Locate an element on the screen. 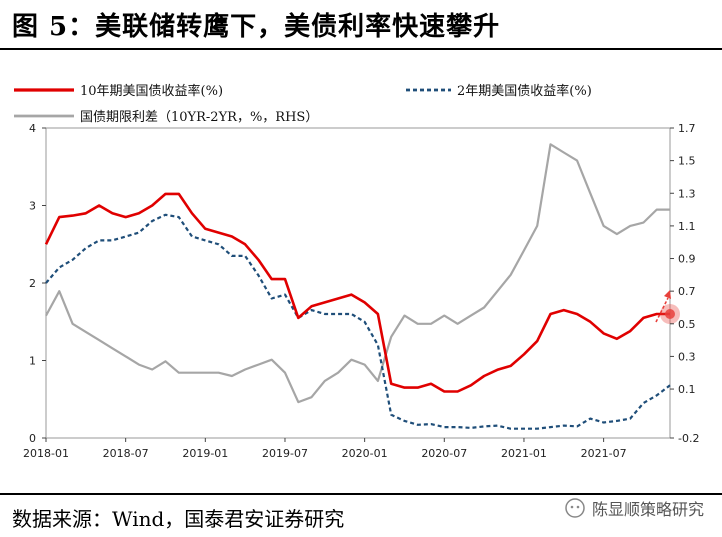 This screenshot has width=722, height=537. right-tick-label: -0.2 is located at coordinates (688, 438).